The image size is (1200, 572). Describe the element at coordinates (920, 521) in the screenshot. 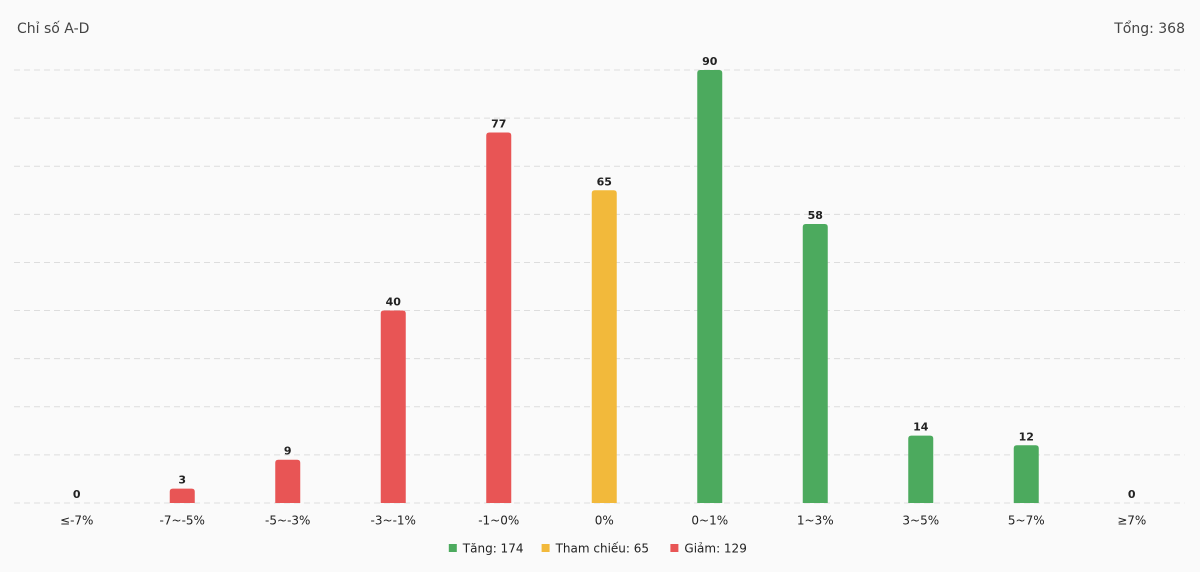

I see `x-tick-label: 3~5%` at that location.